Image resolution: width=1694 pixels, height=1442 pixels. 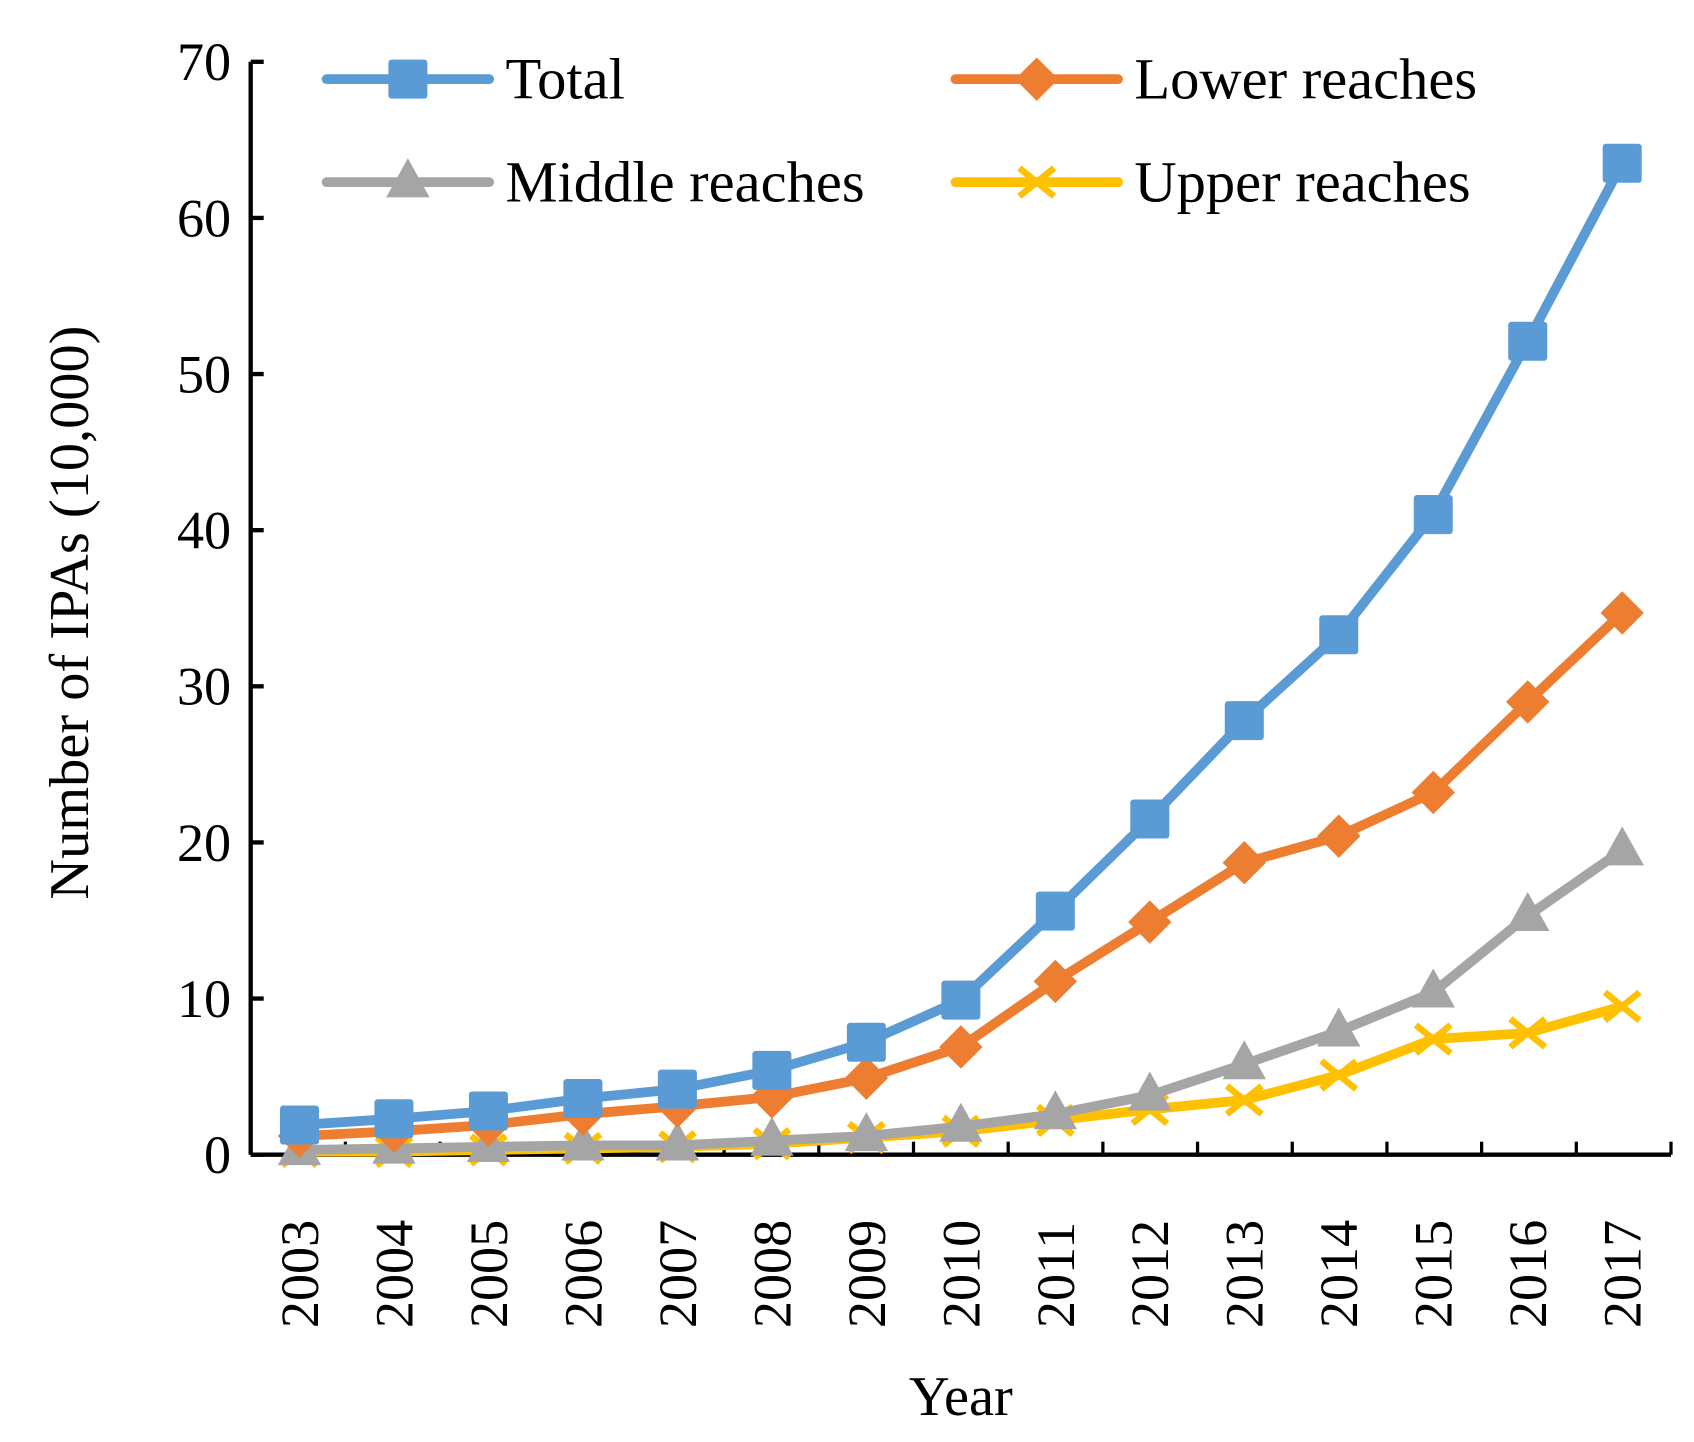 What do you see at coordinates (684, 182) in the screenshot?
I see `legend-label: Middle reaches` at bounding box center [684, 182].